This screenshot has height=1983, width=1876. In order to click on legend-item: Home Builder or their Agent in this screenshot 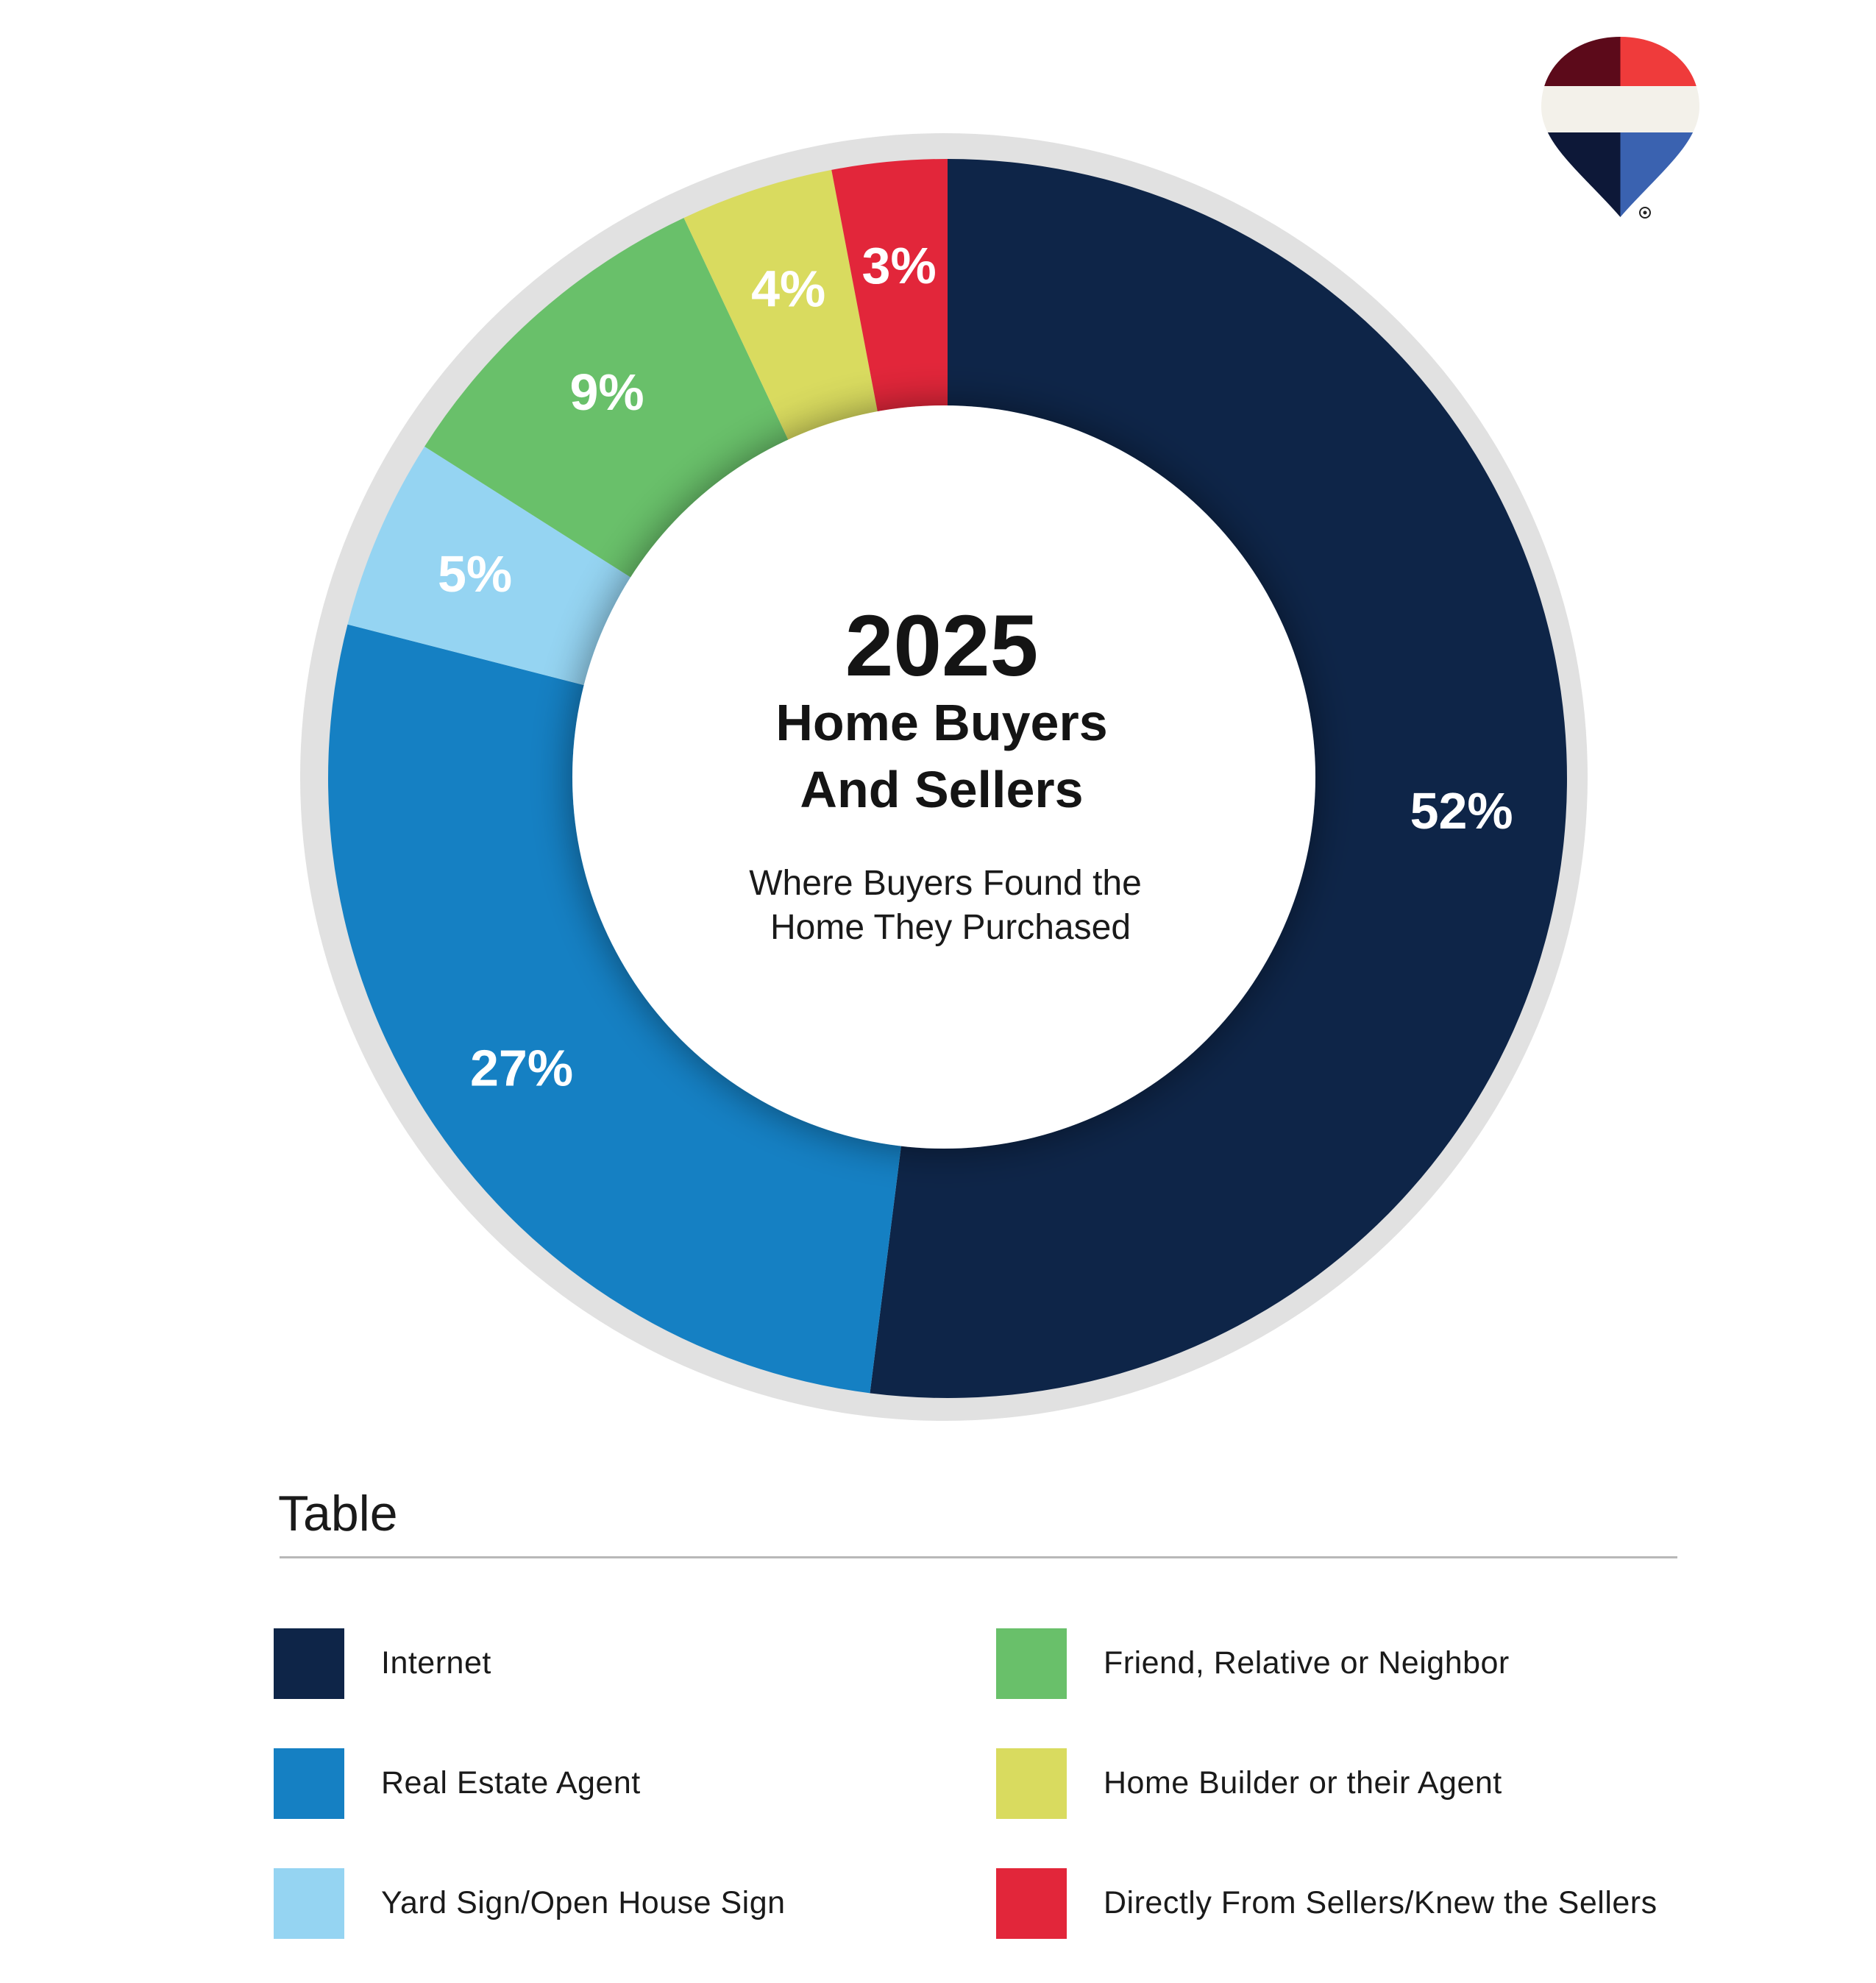, I will do `click(1249, 1783)`.